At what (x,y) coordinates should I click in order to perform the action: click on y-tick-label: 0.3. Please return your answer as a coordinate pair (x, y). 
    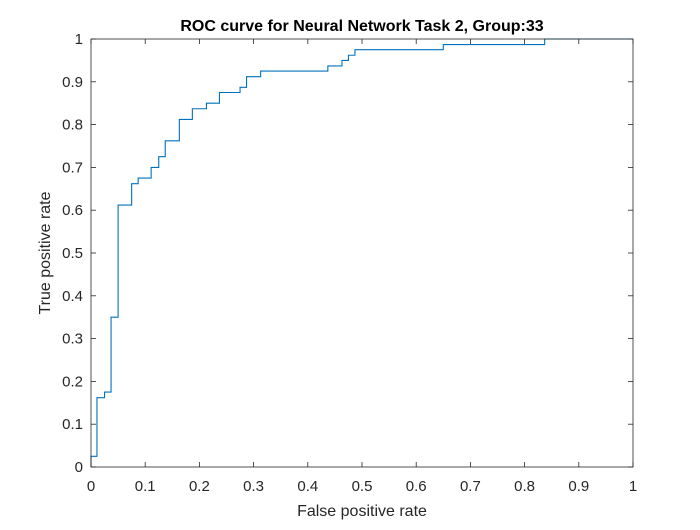
    Looking at the image, I should click on (72, 339).